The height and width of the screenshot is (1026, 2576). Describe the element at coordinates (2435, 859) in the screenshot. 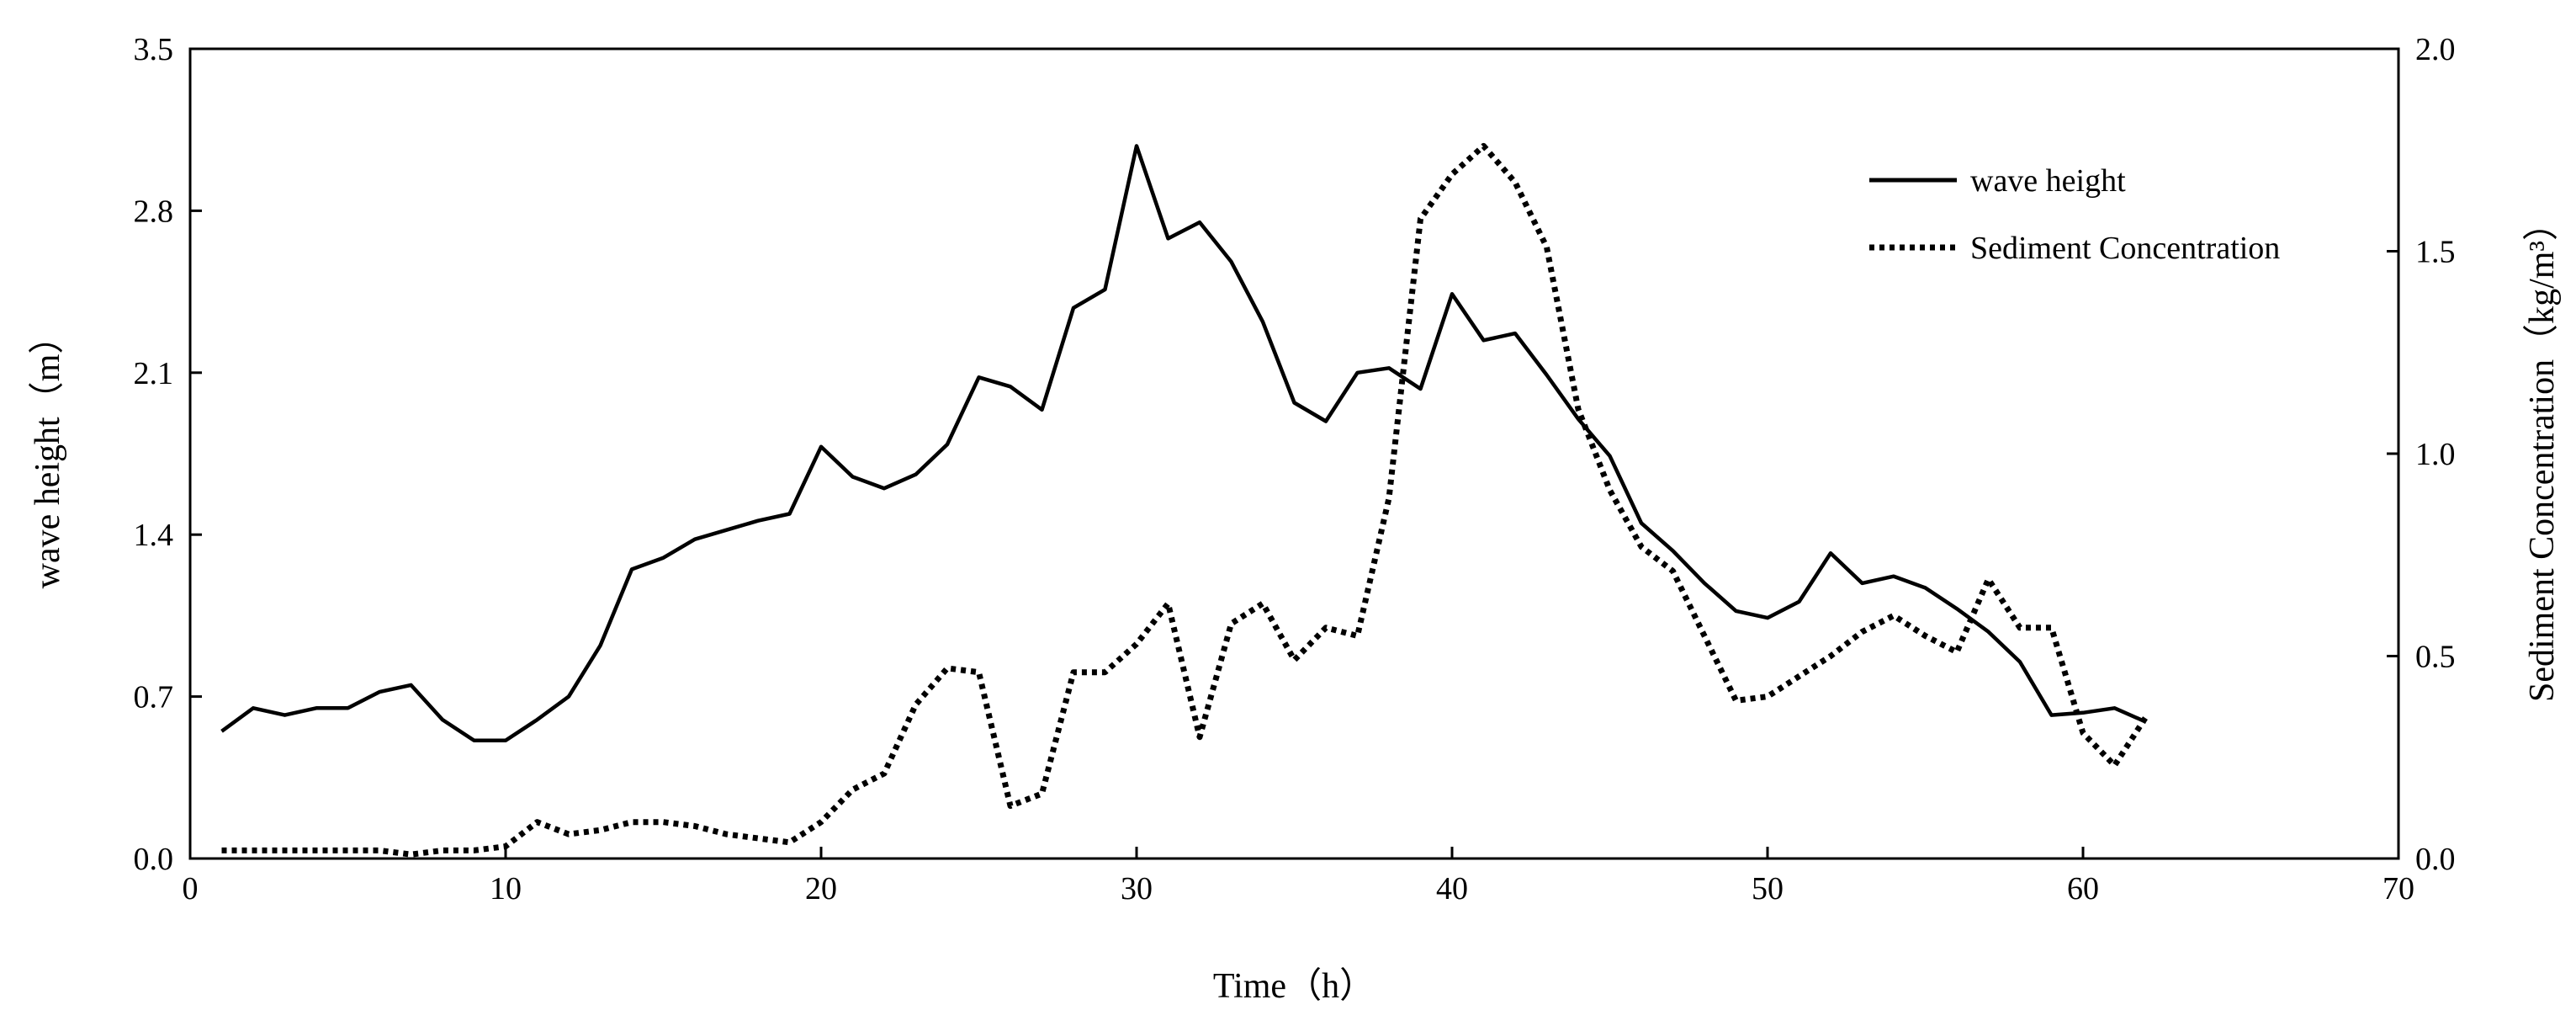

I see `y-right-tick-label: 0.0` at that location.